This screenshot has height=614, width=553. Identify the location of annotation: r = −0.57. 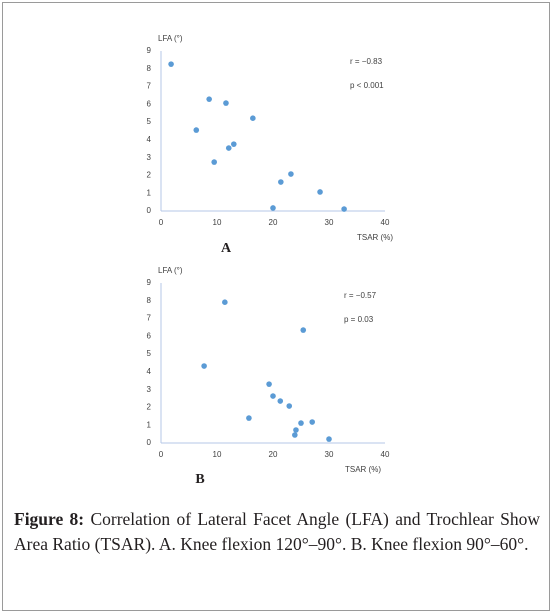
(360, 295).